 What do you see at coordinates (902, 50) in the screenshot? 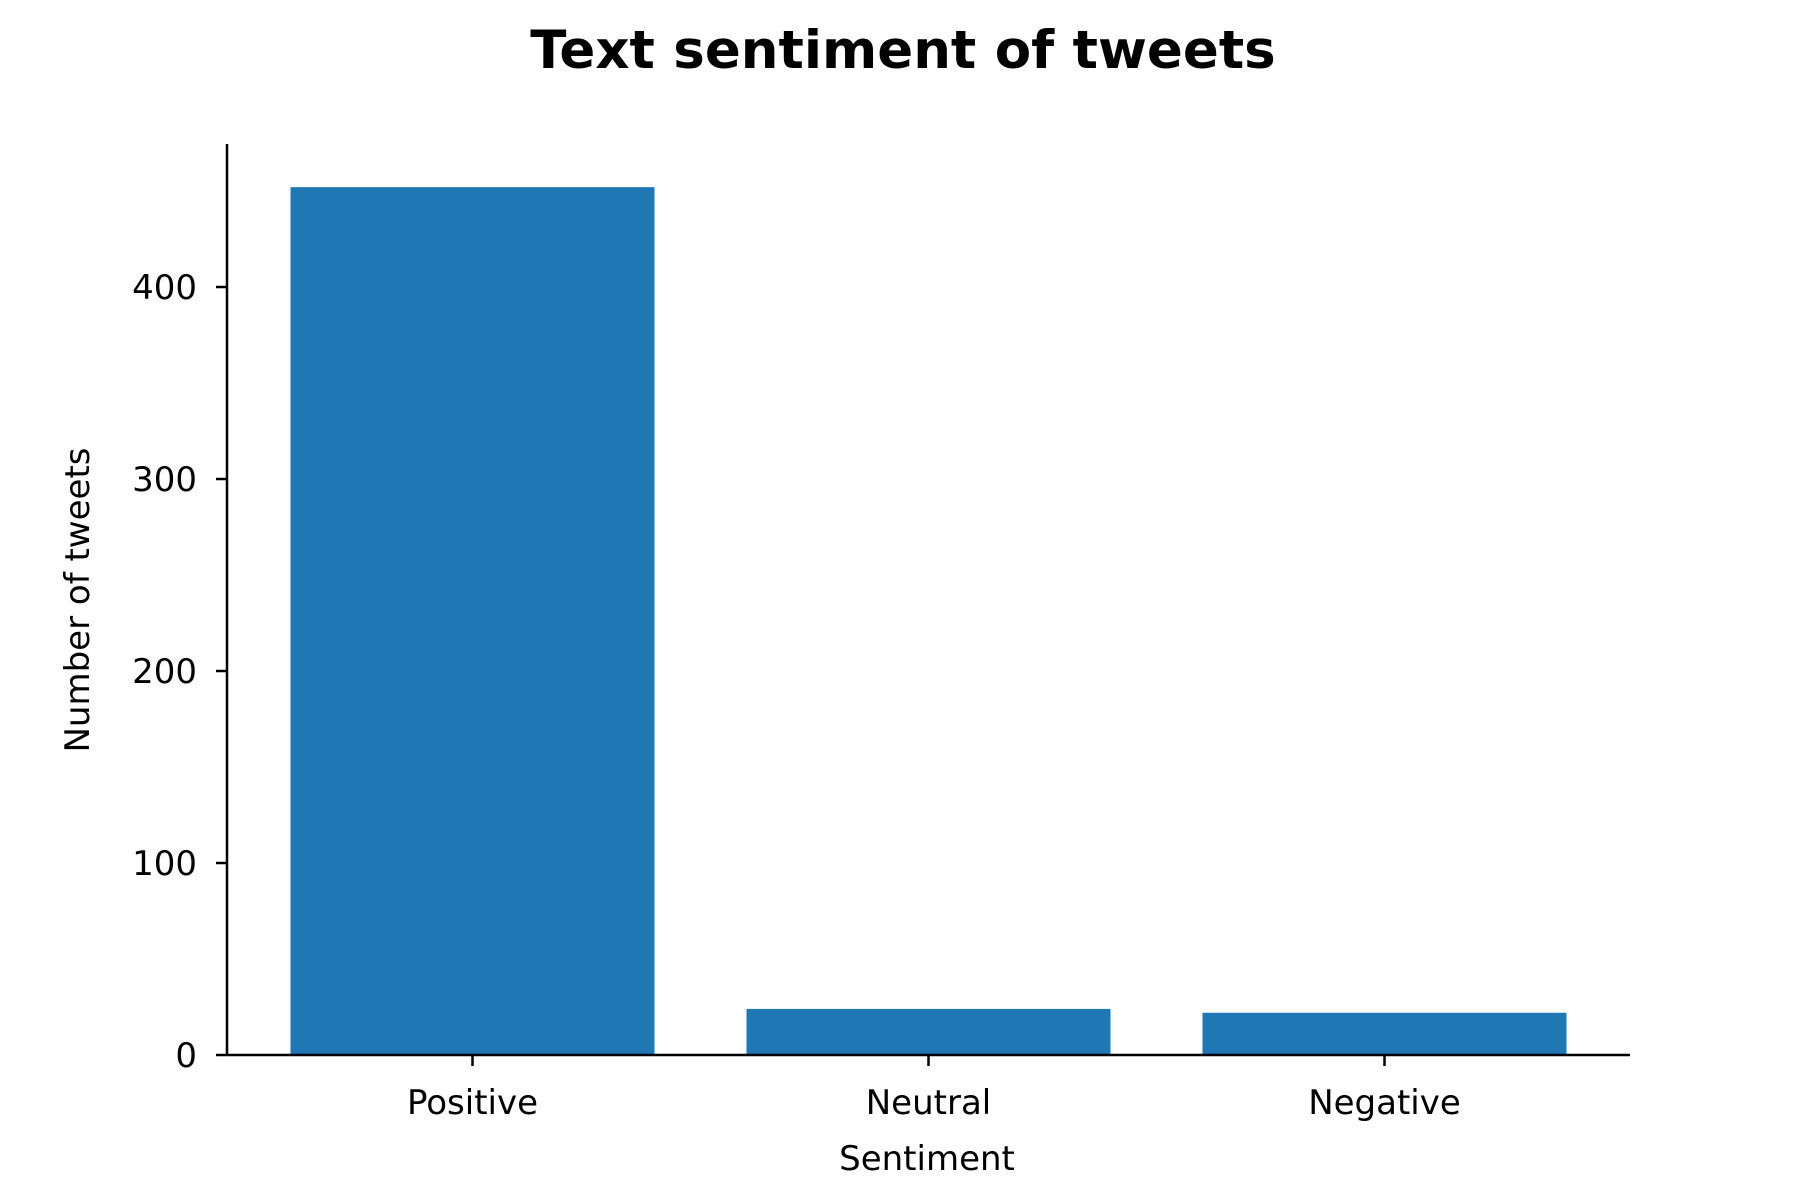
I see `chart-title: Text sentiment of tweets` at bounding box center [902, 50].